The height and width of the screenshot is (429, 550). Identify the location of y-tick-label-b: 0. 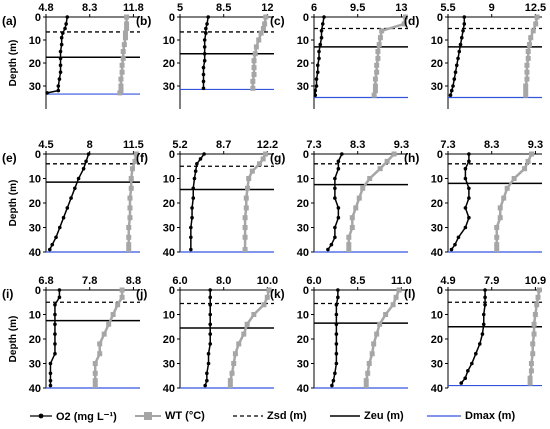
(172, 18).